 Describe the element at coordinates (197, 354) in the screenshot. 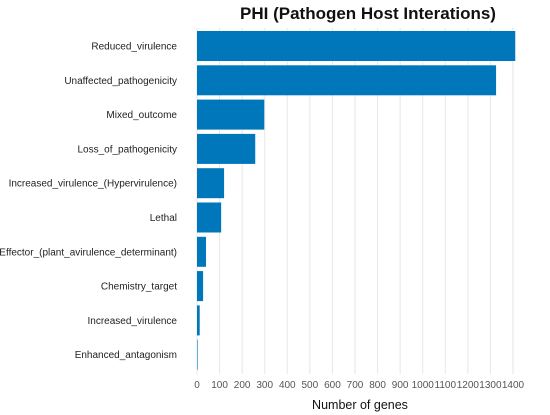

I see `bar-enhanced-antagonism` at that location.